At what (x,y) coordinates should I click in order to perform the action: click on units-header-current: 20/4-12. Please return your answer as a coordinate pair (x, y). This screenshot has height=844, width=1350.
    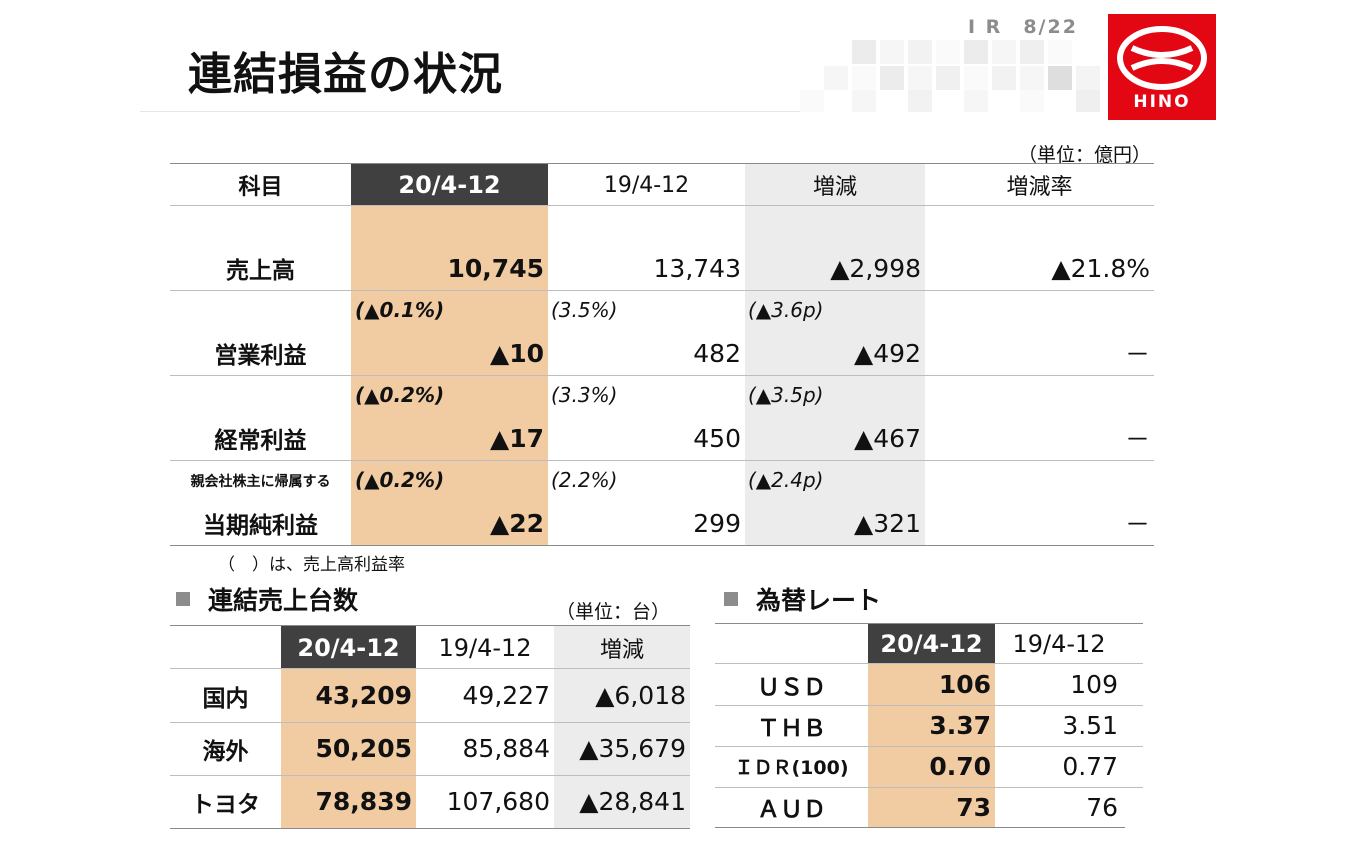
    Looking at the image, I should click on (348, 647).